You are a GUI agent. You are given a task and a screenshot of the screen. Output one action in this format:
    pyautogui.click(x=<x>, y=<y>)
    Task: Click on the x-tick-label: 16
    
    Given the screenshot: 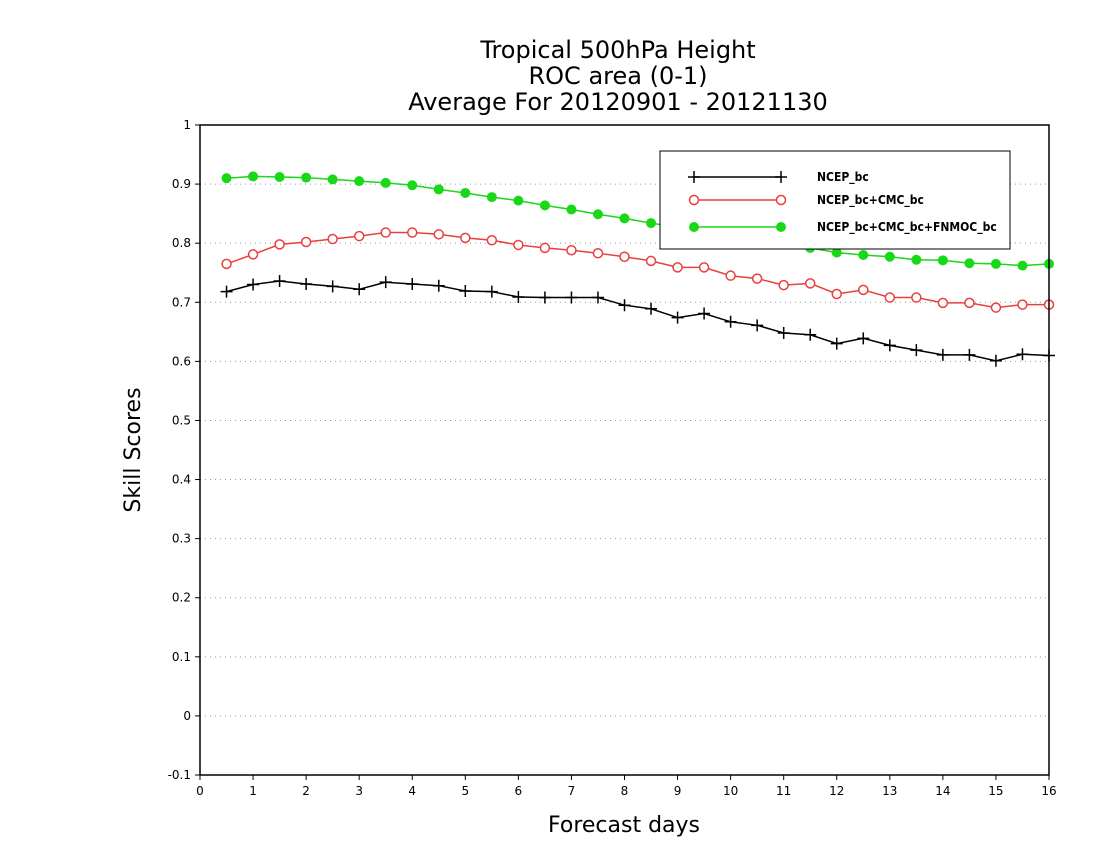 What is the action you would take?
    pyautogui.click(x=1048, y=791)
    